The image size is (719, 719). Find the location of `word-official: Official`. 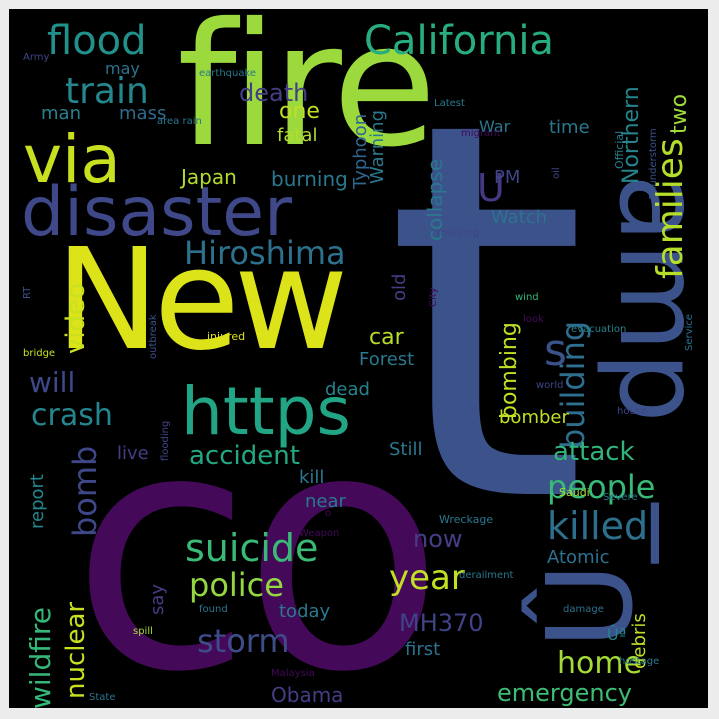

word-official: Official is located at coordinates (619, 149).